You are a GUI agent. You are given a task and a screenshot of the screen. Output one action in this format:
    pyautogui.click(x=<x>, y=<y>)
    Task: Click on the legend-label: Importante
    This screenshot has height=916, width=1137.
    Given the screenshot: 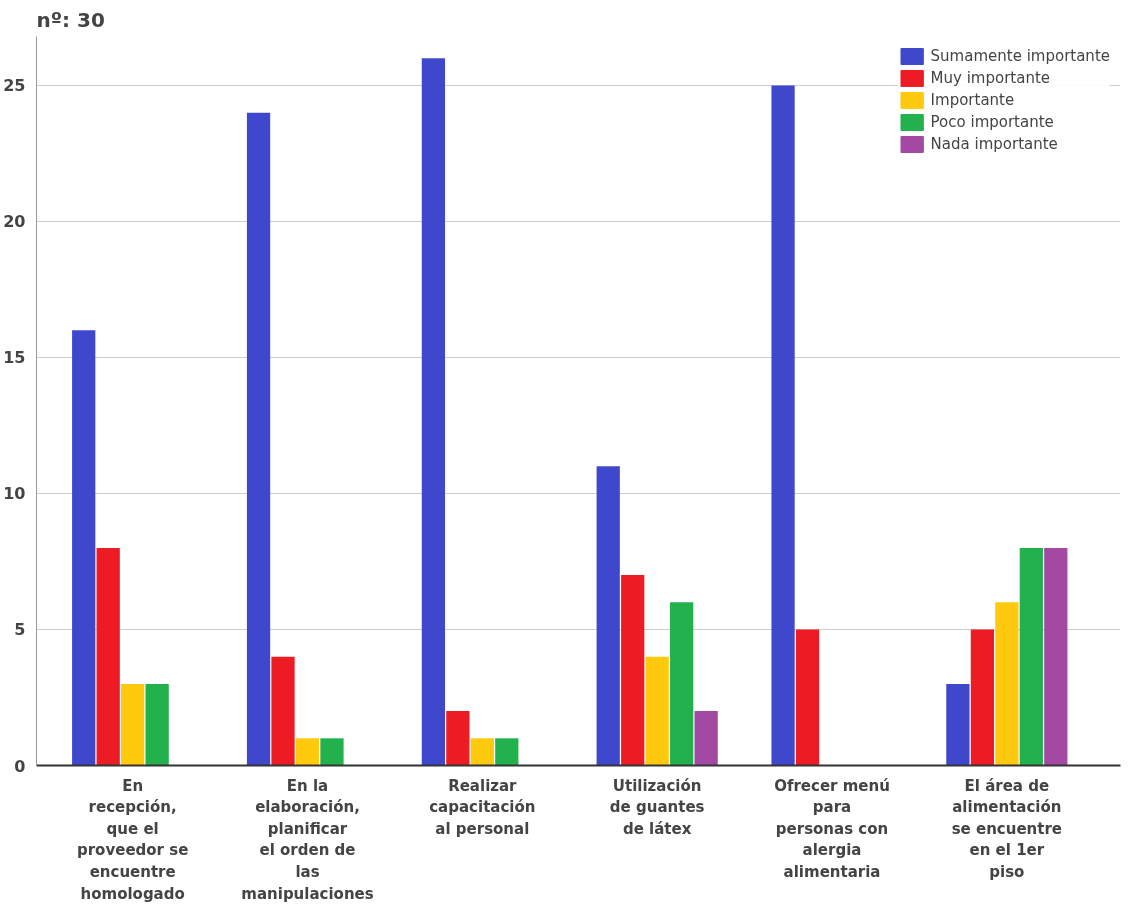 What is the action you would take?
    pyautogui.click(x=972, y=100)
    